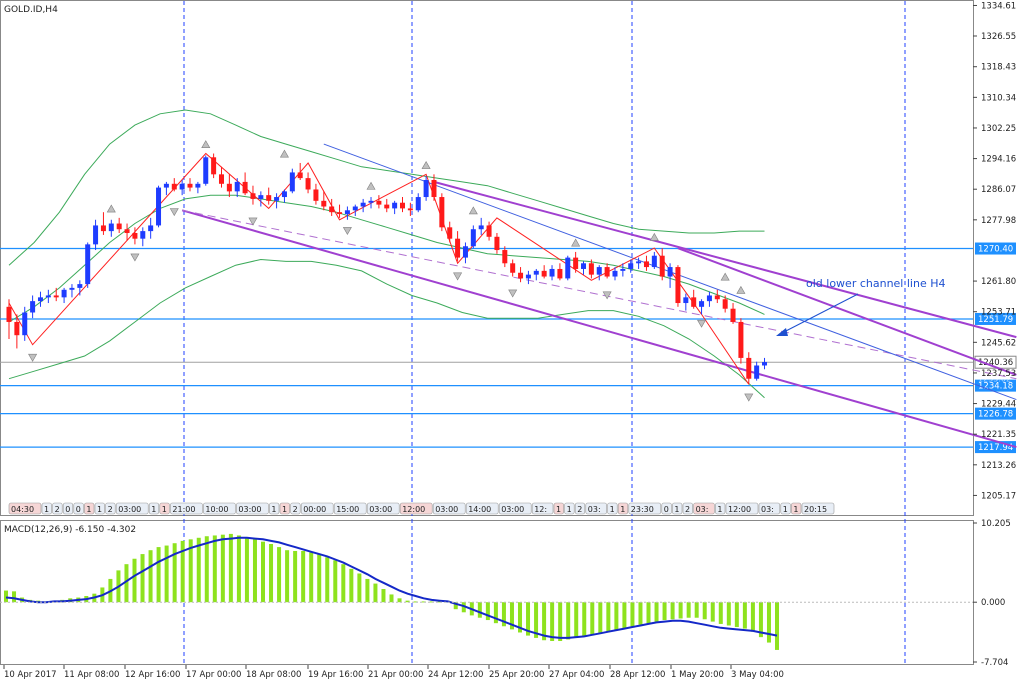 The width and height of the screenshot is (1024, 687). What do you see at coordinates (998, 6) in the screenshot?
I see `price-tick-label: 1334.61` at bounding box center [998, 6].